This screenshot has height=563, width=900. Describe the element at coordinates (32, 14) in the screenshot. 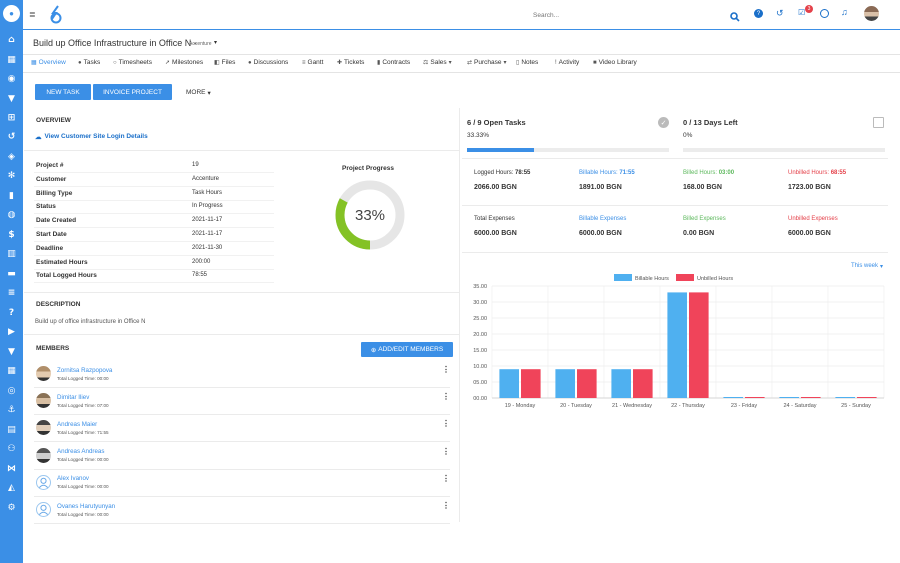

I see `hamburger-icon: ≣` at that location.